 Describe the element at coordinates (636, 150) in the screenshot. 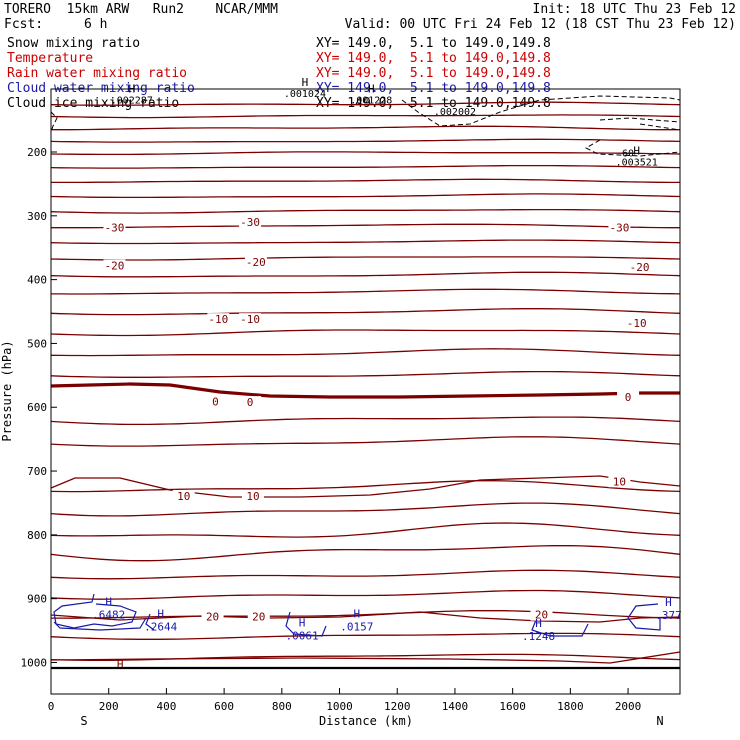

I see `snow-max-letter: H` at that location.